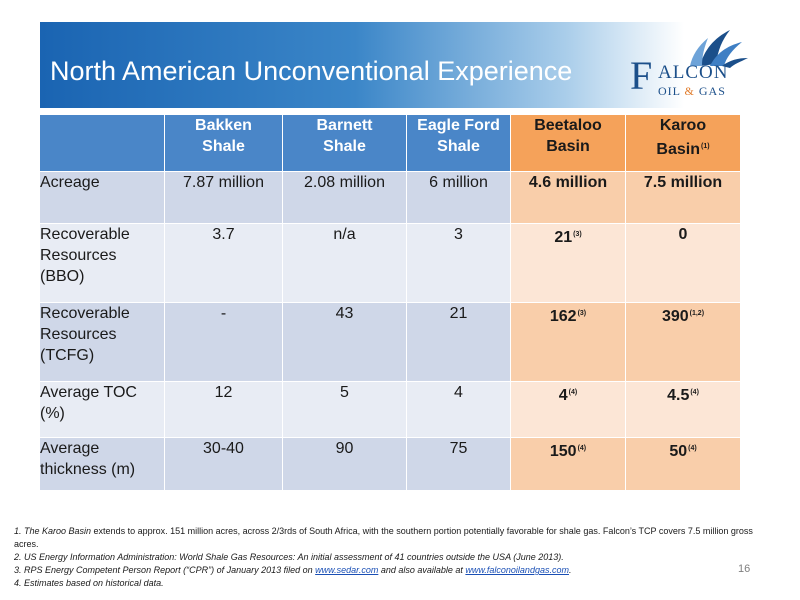 This screenshot has height=600, width=800. I want to click on table-cell: 30-40, so click(223, 464).